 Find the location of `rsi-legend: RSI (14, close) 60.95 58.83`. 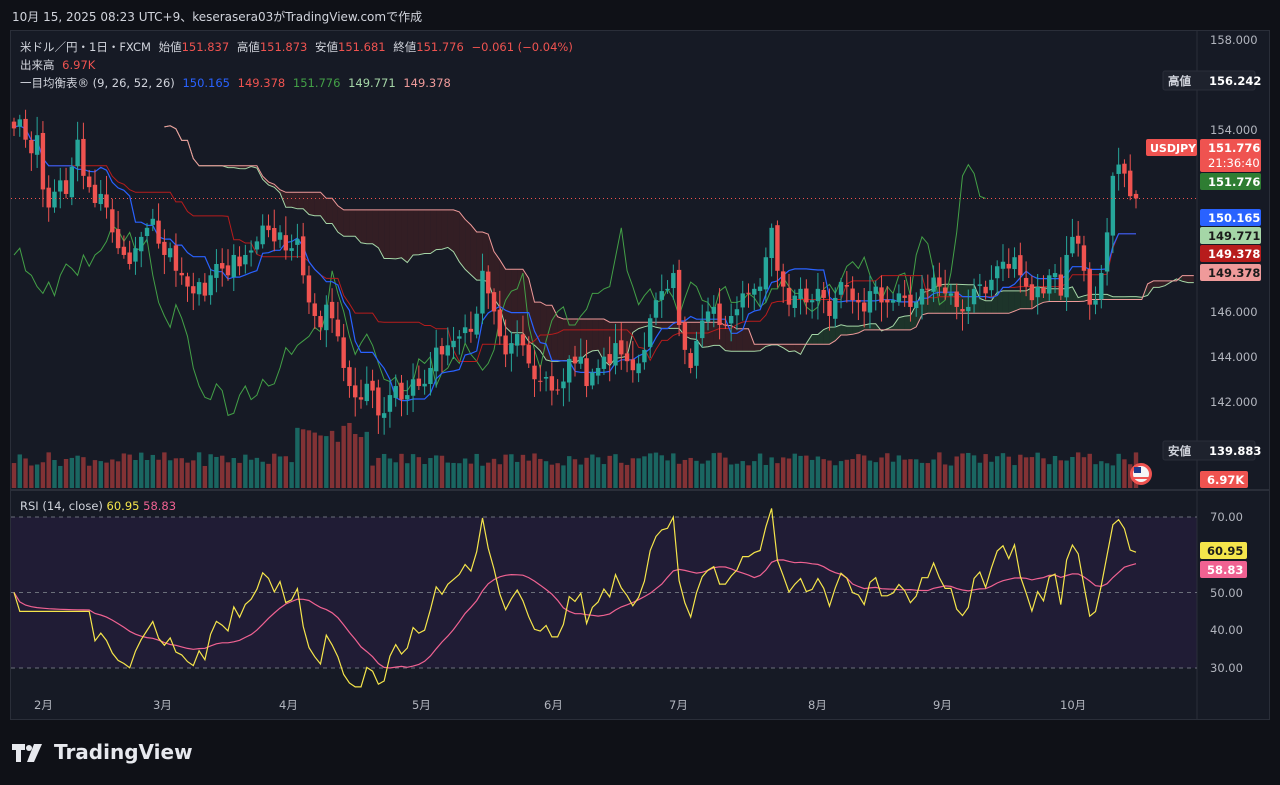

rsi-legend: RSI (14, close) 60.95 58.83 is located at coordinates (98, 506).